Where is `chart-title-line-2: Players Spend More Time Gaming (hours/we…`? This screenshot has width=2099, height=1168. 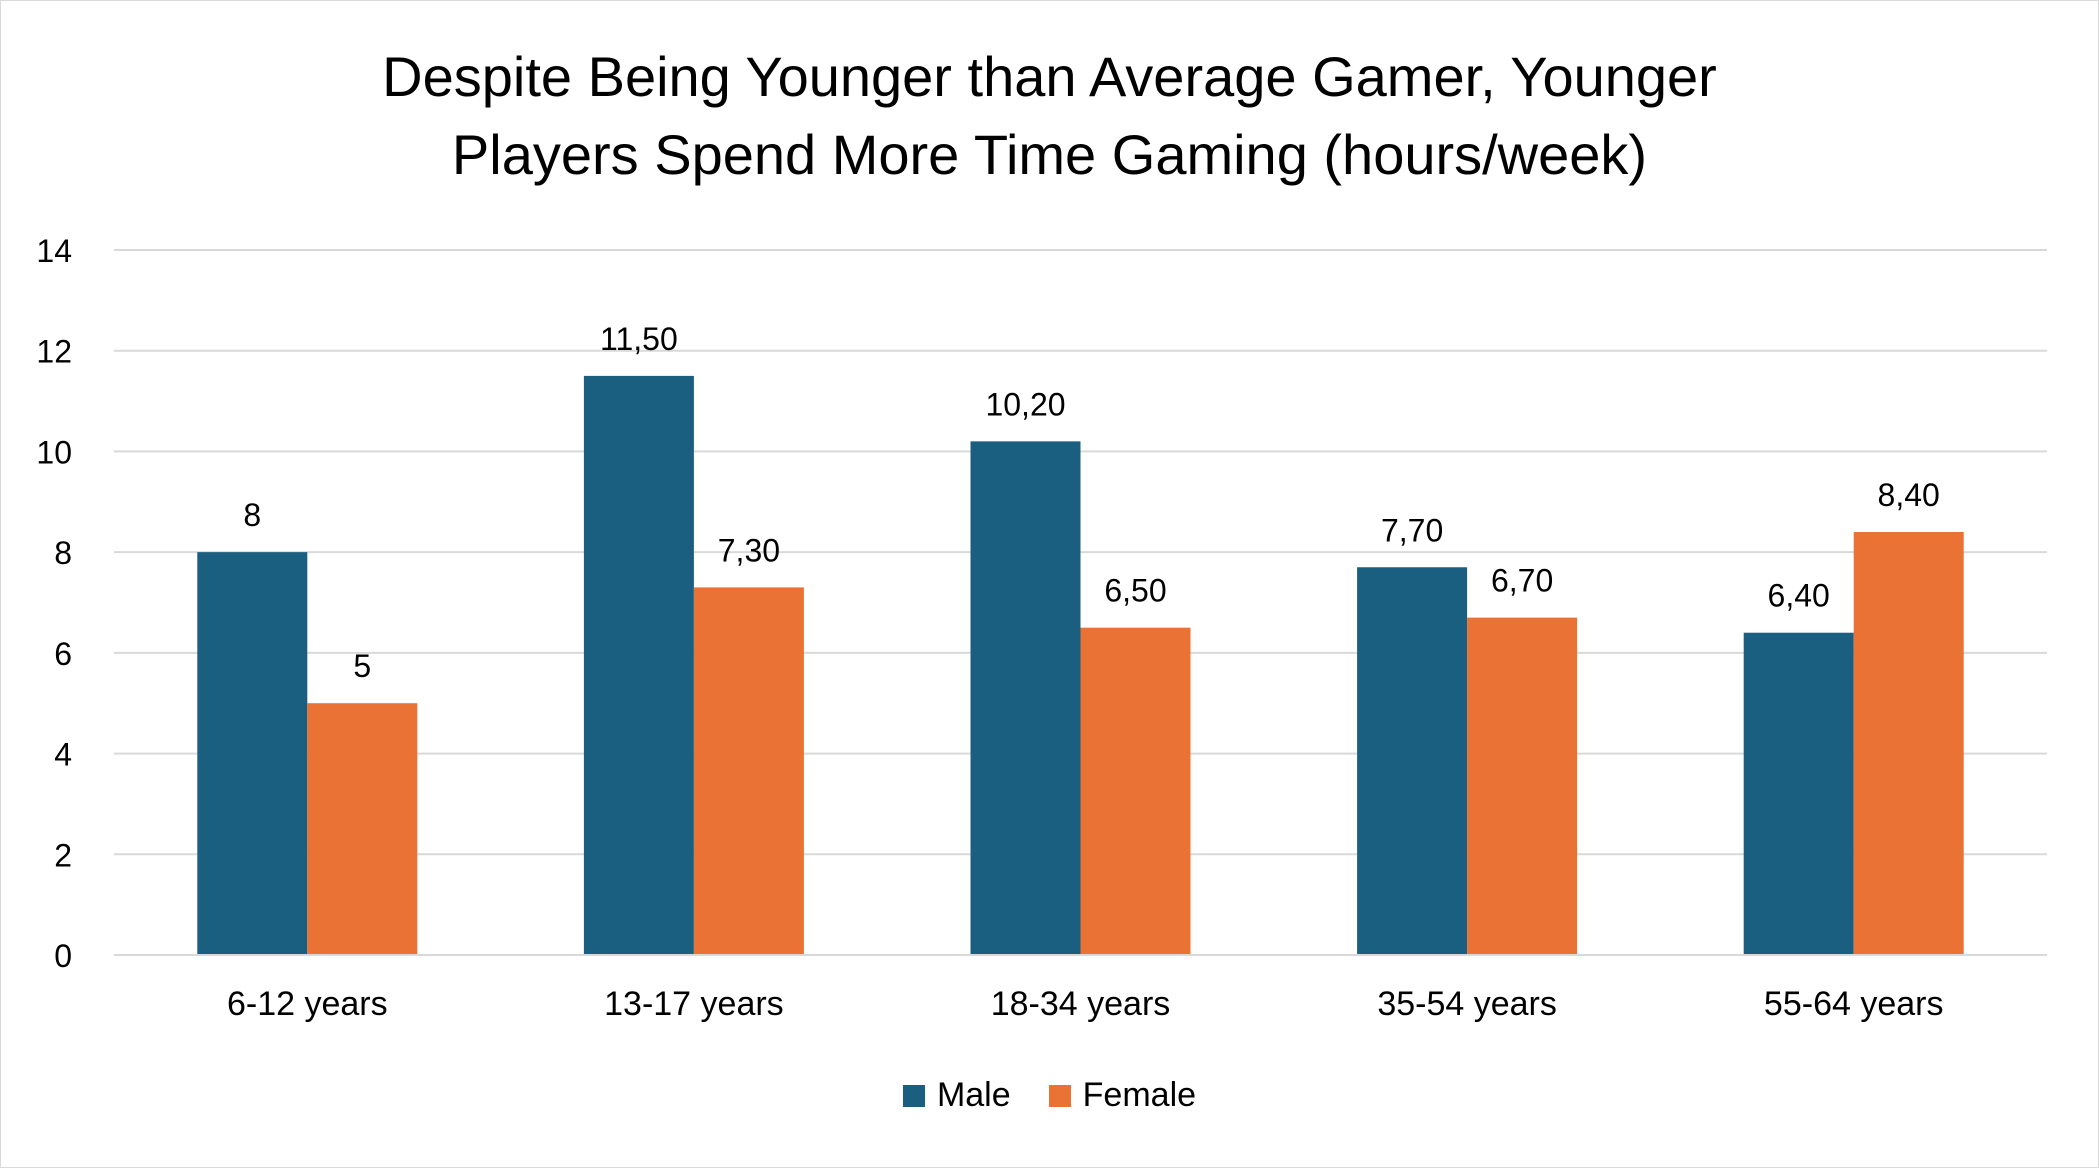
chart-title-line-2: Players Spend More Time Gaming (hours/we… is located at coordinates (1049, 154).